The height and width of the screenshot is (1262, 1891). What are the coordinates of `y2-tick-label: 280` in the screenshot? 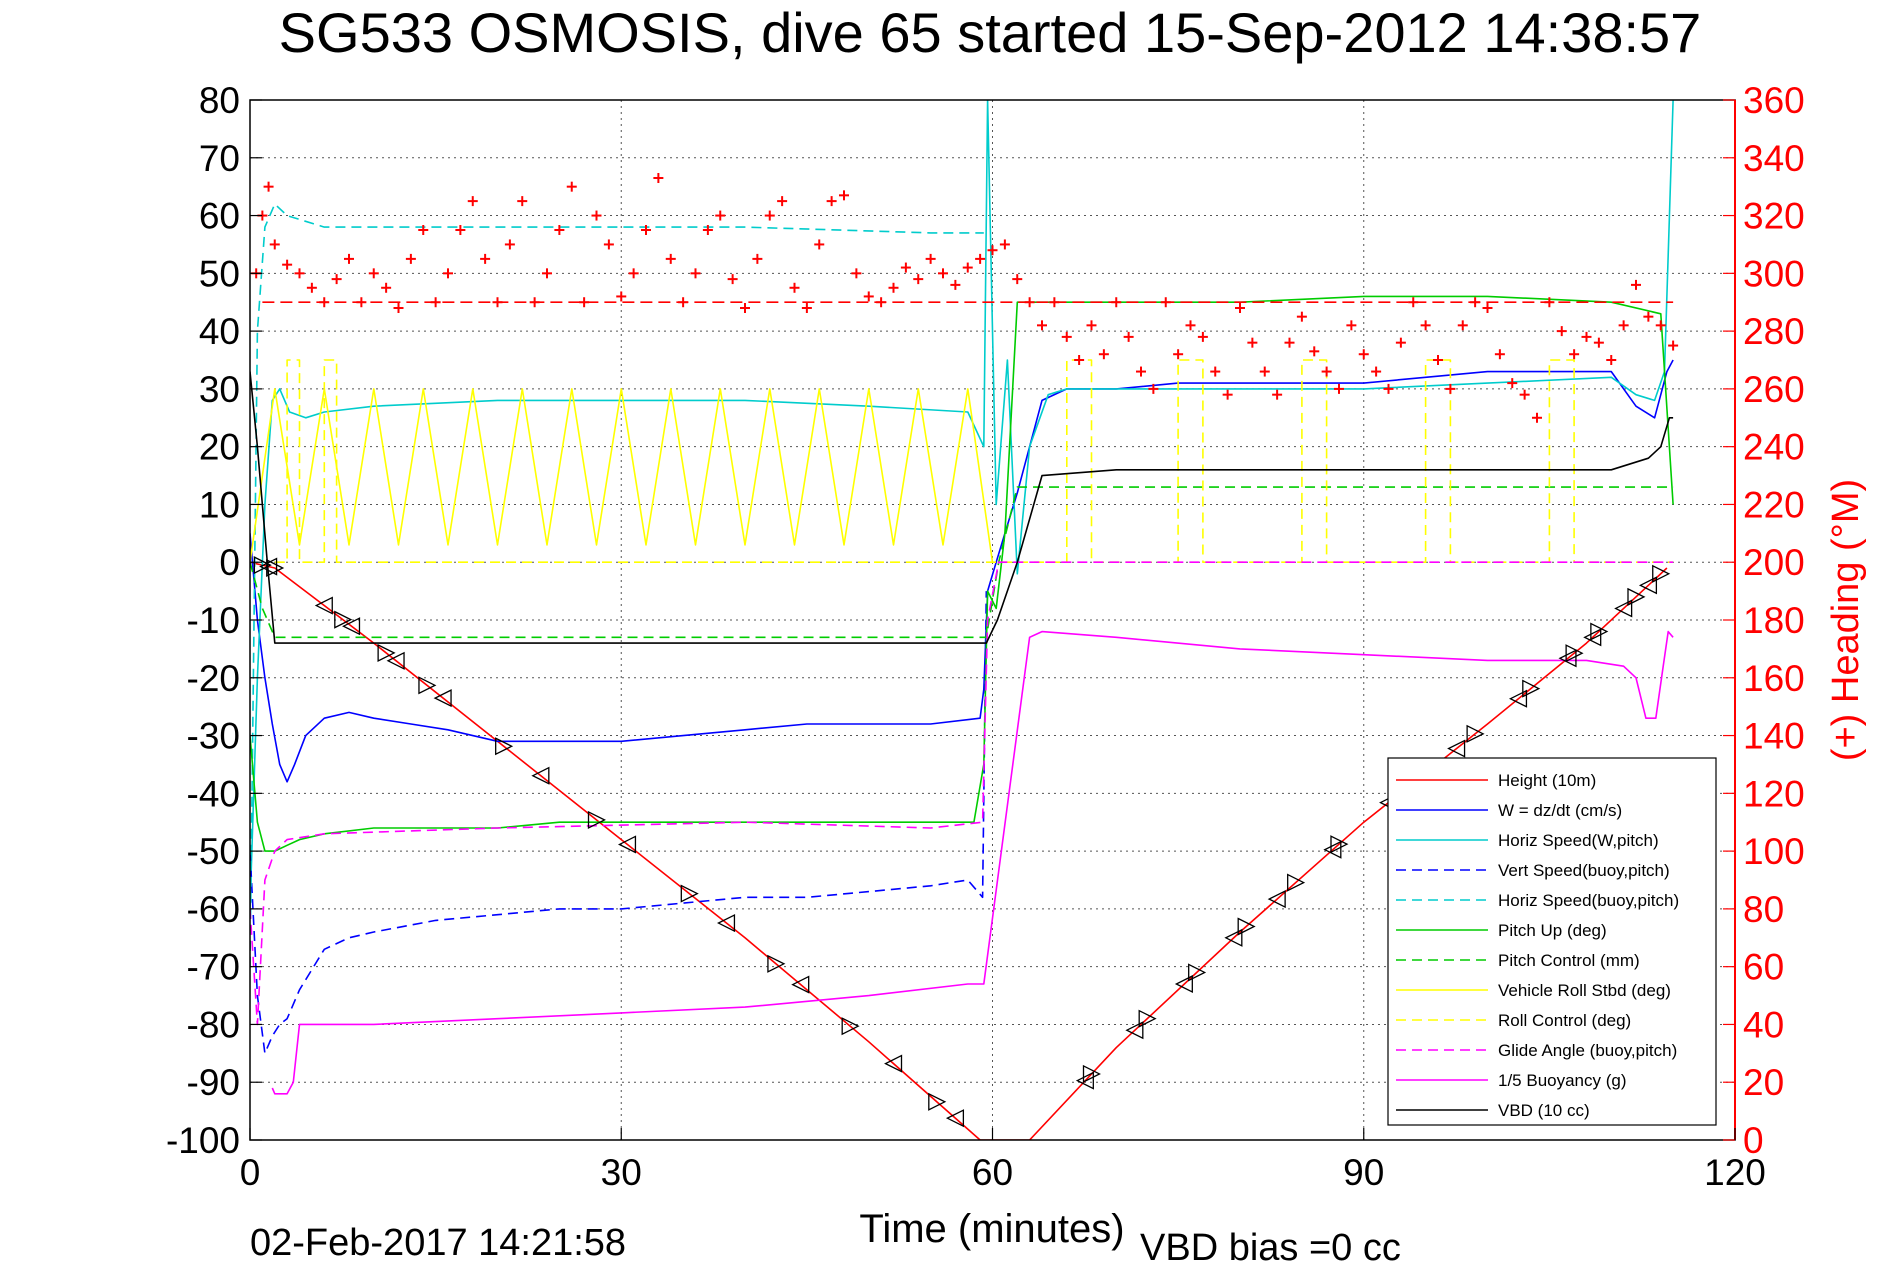 It's located at (1774, 331).